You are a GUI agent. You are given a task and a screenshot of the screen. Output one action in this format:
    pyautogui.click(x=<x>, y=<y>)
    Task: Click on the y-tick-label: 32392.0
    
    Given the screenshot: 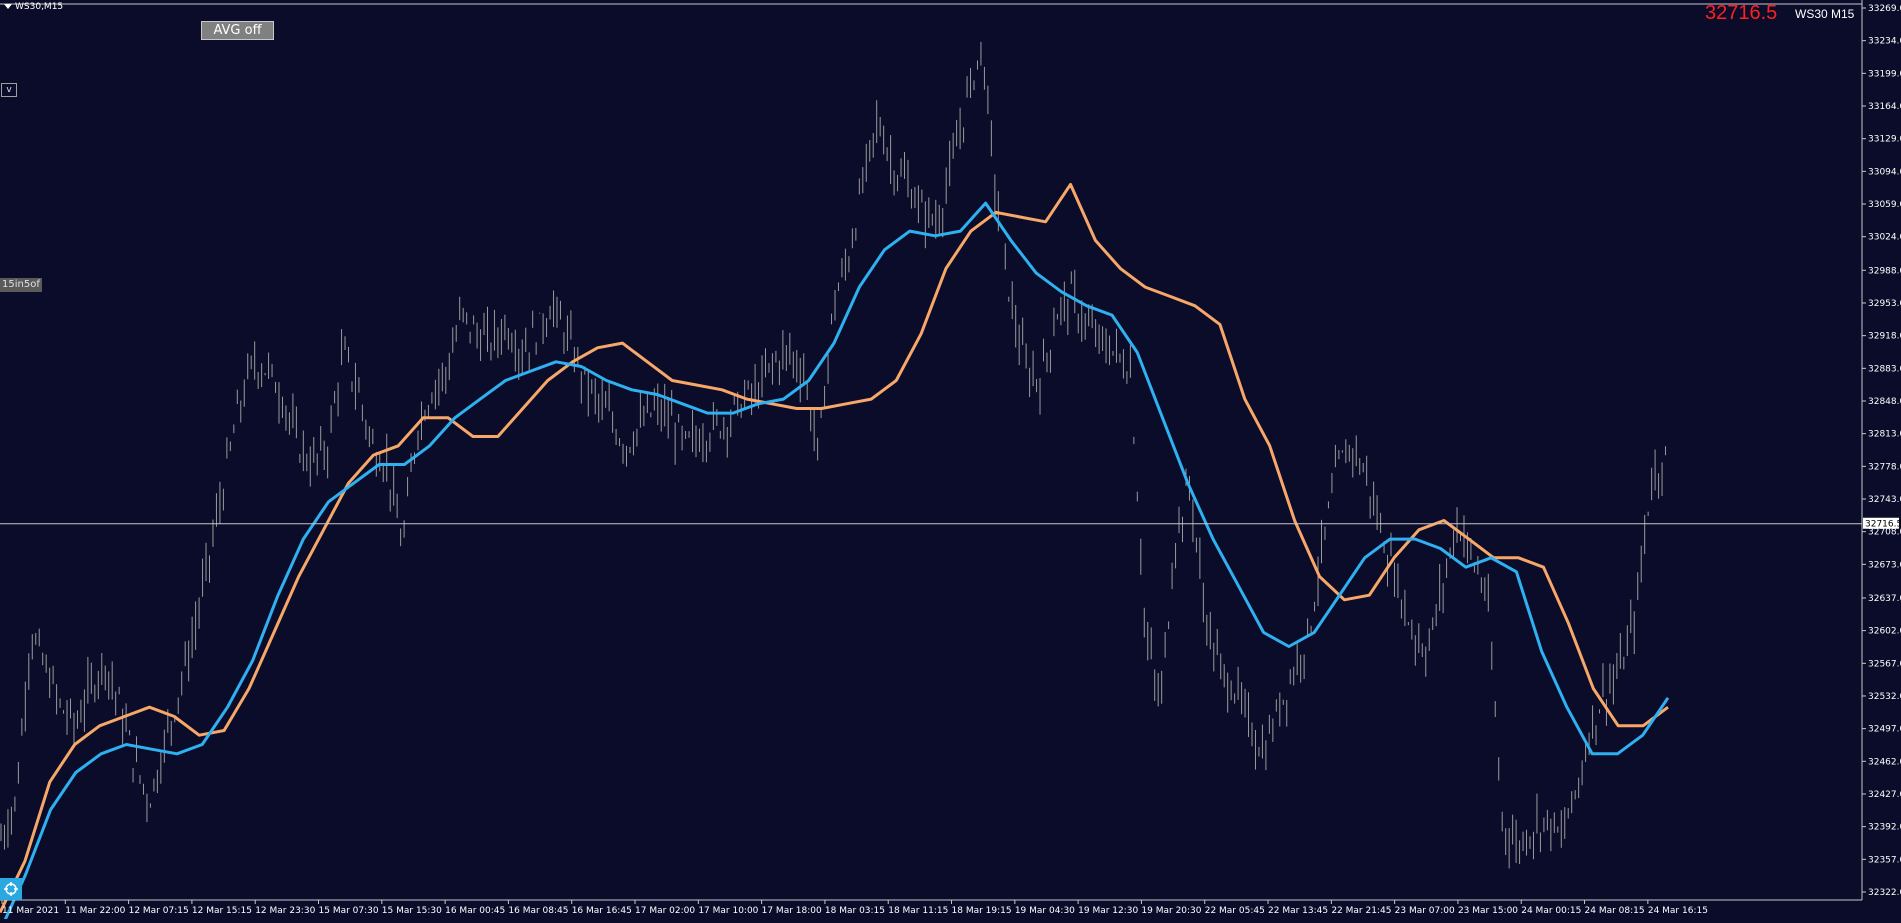 What is the action you would take?
    pyautogui.click(x=1884, y=828)
    